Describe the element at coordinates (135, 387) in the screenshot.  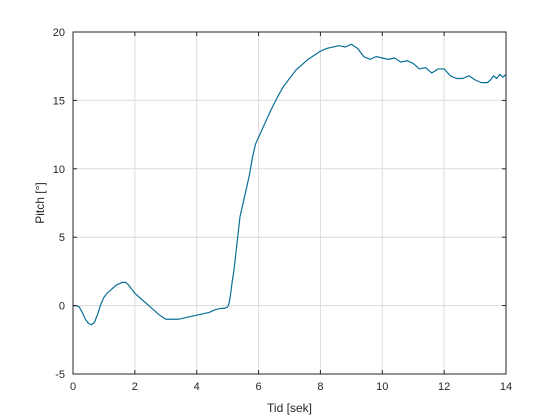
I see `x-tick-label: 2` at that location.